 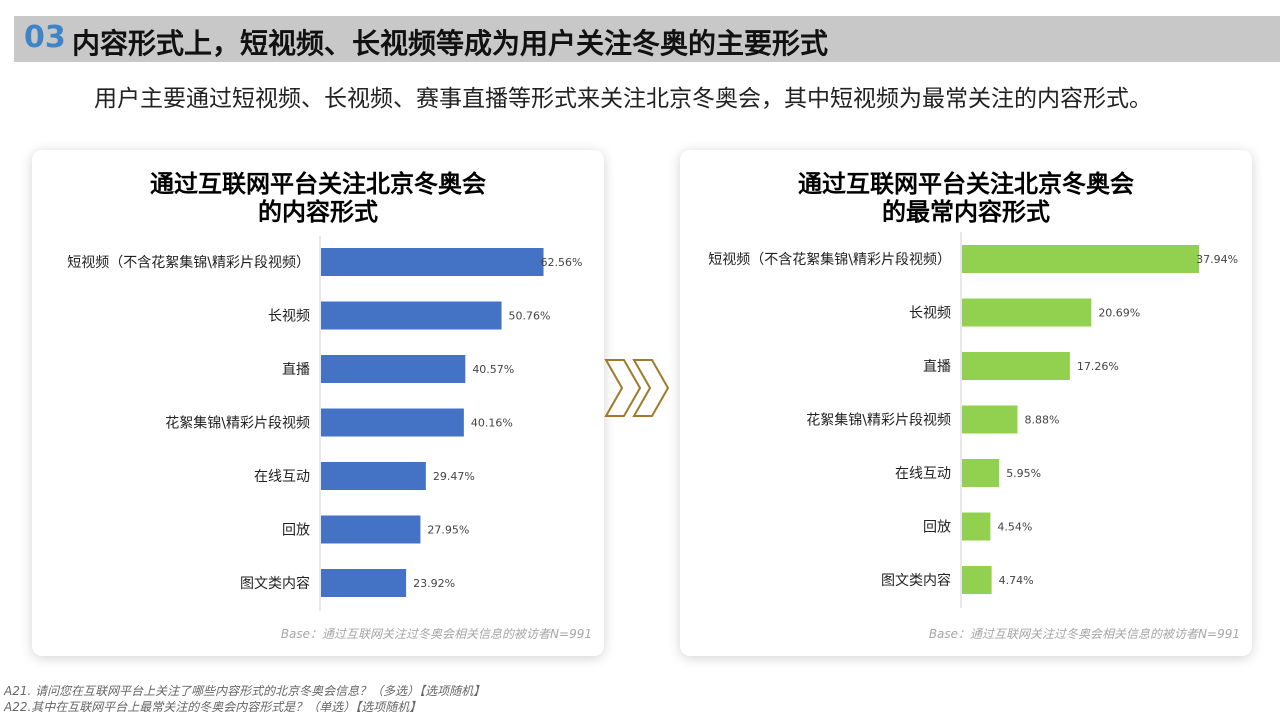 What do you see at coordinates (1217, 259) in the screenshot?
I see `data-label: 37.94%` at bounding box center [1217, 259].